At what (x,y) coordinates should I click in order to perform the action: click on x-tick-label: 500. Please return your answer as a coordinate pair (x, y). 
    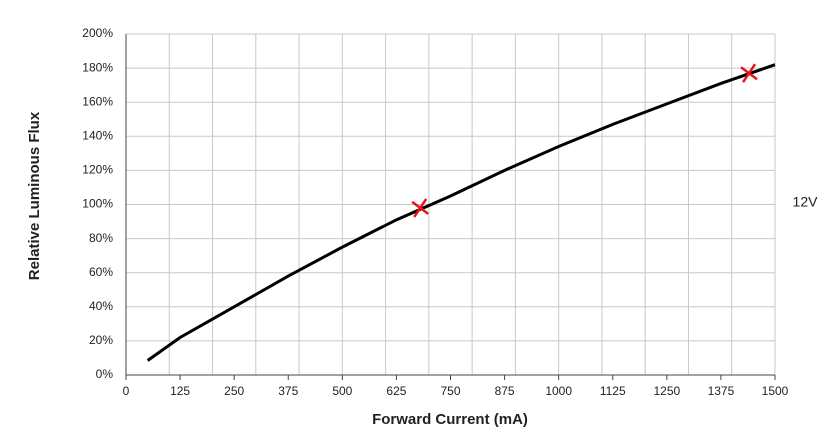
    Looking at the image, I should click on (342, 391).